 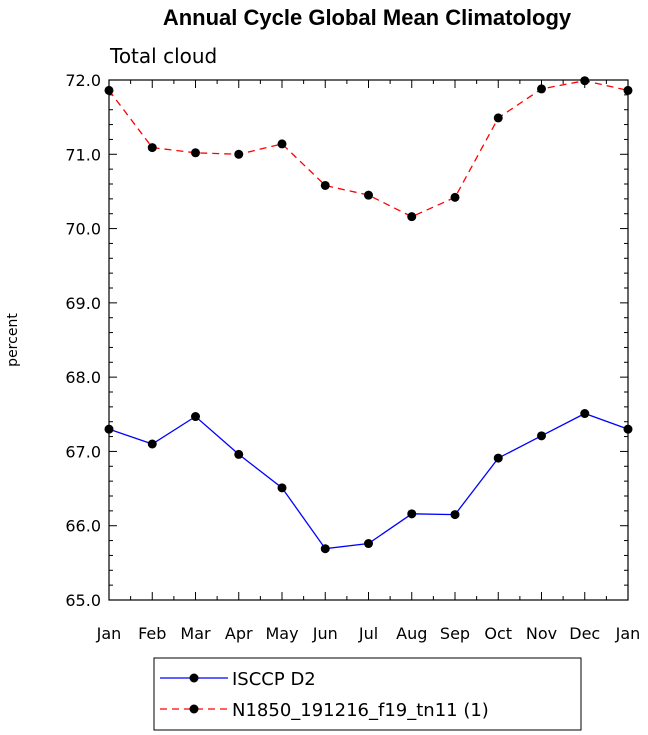 What do you see at coordinates (83, 229) in the screenshot?
I see `y-tick-label: 70.0` at bounding box center [83, 229].